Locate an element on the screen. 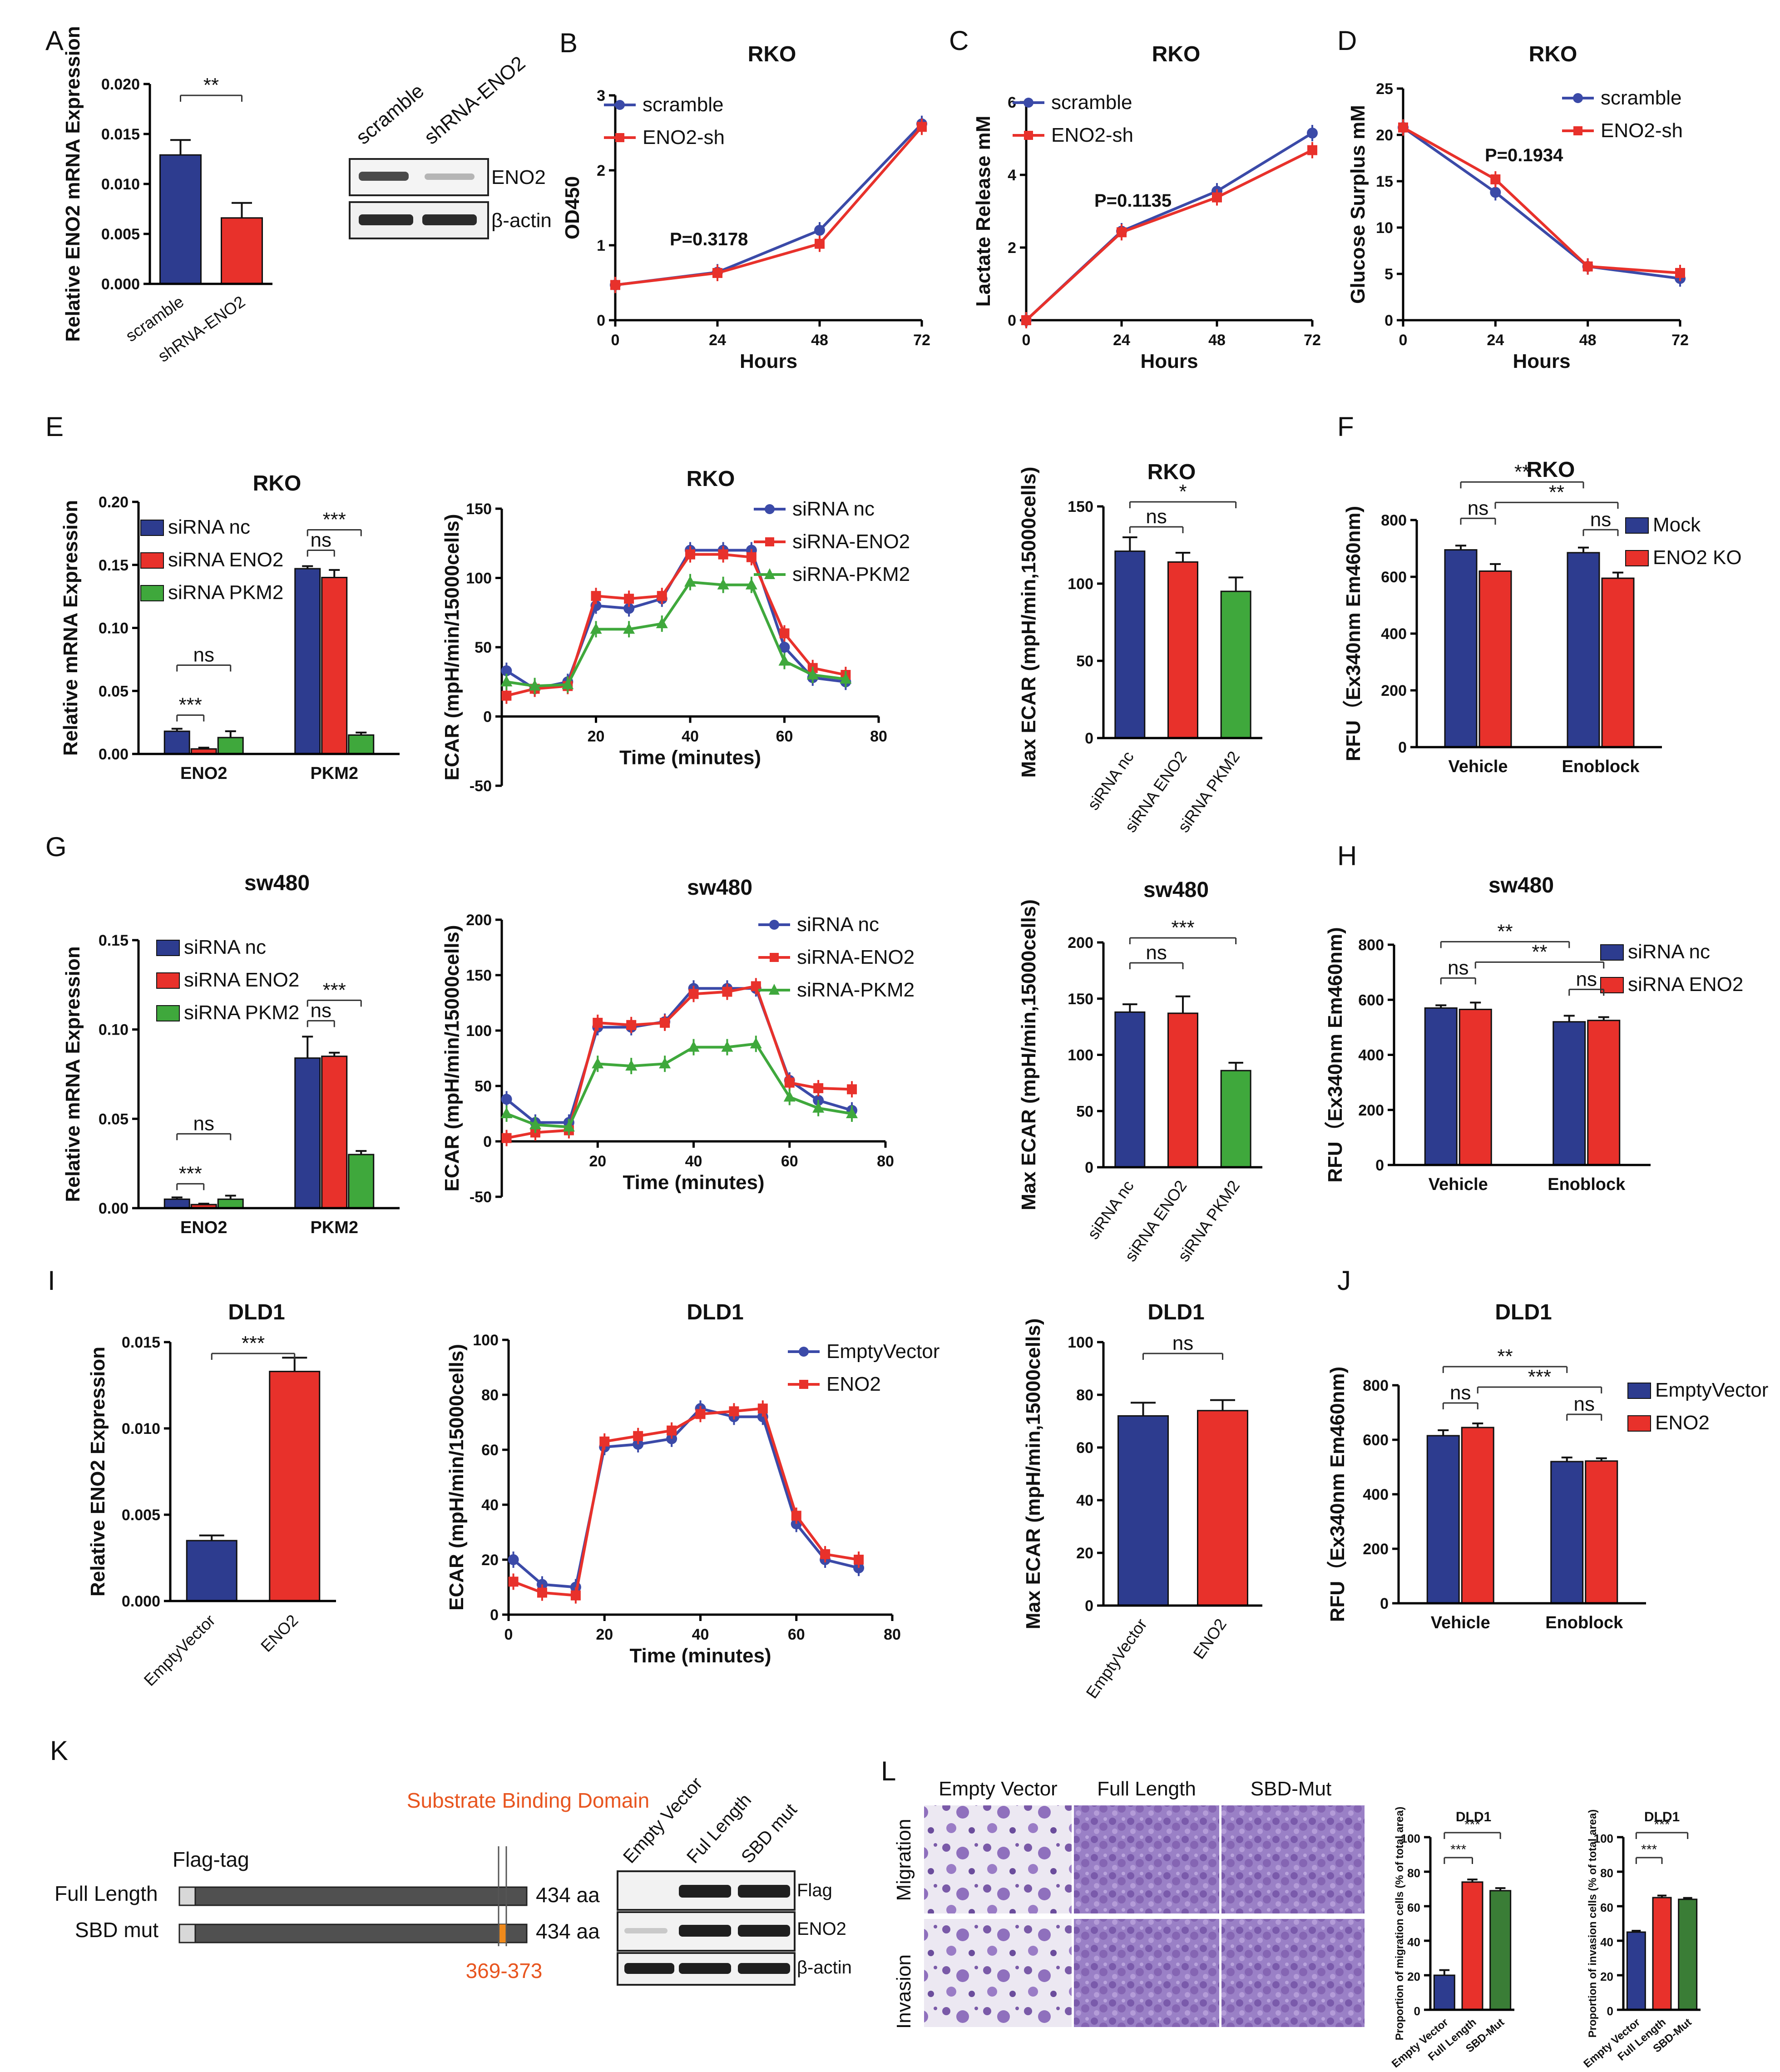 This screenshot has height=2072, width=1780. micro-migration-empty is located at coordinates (998, 1859).